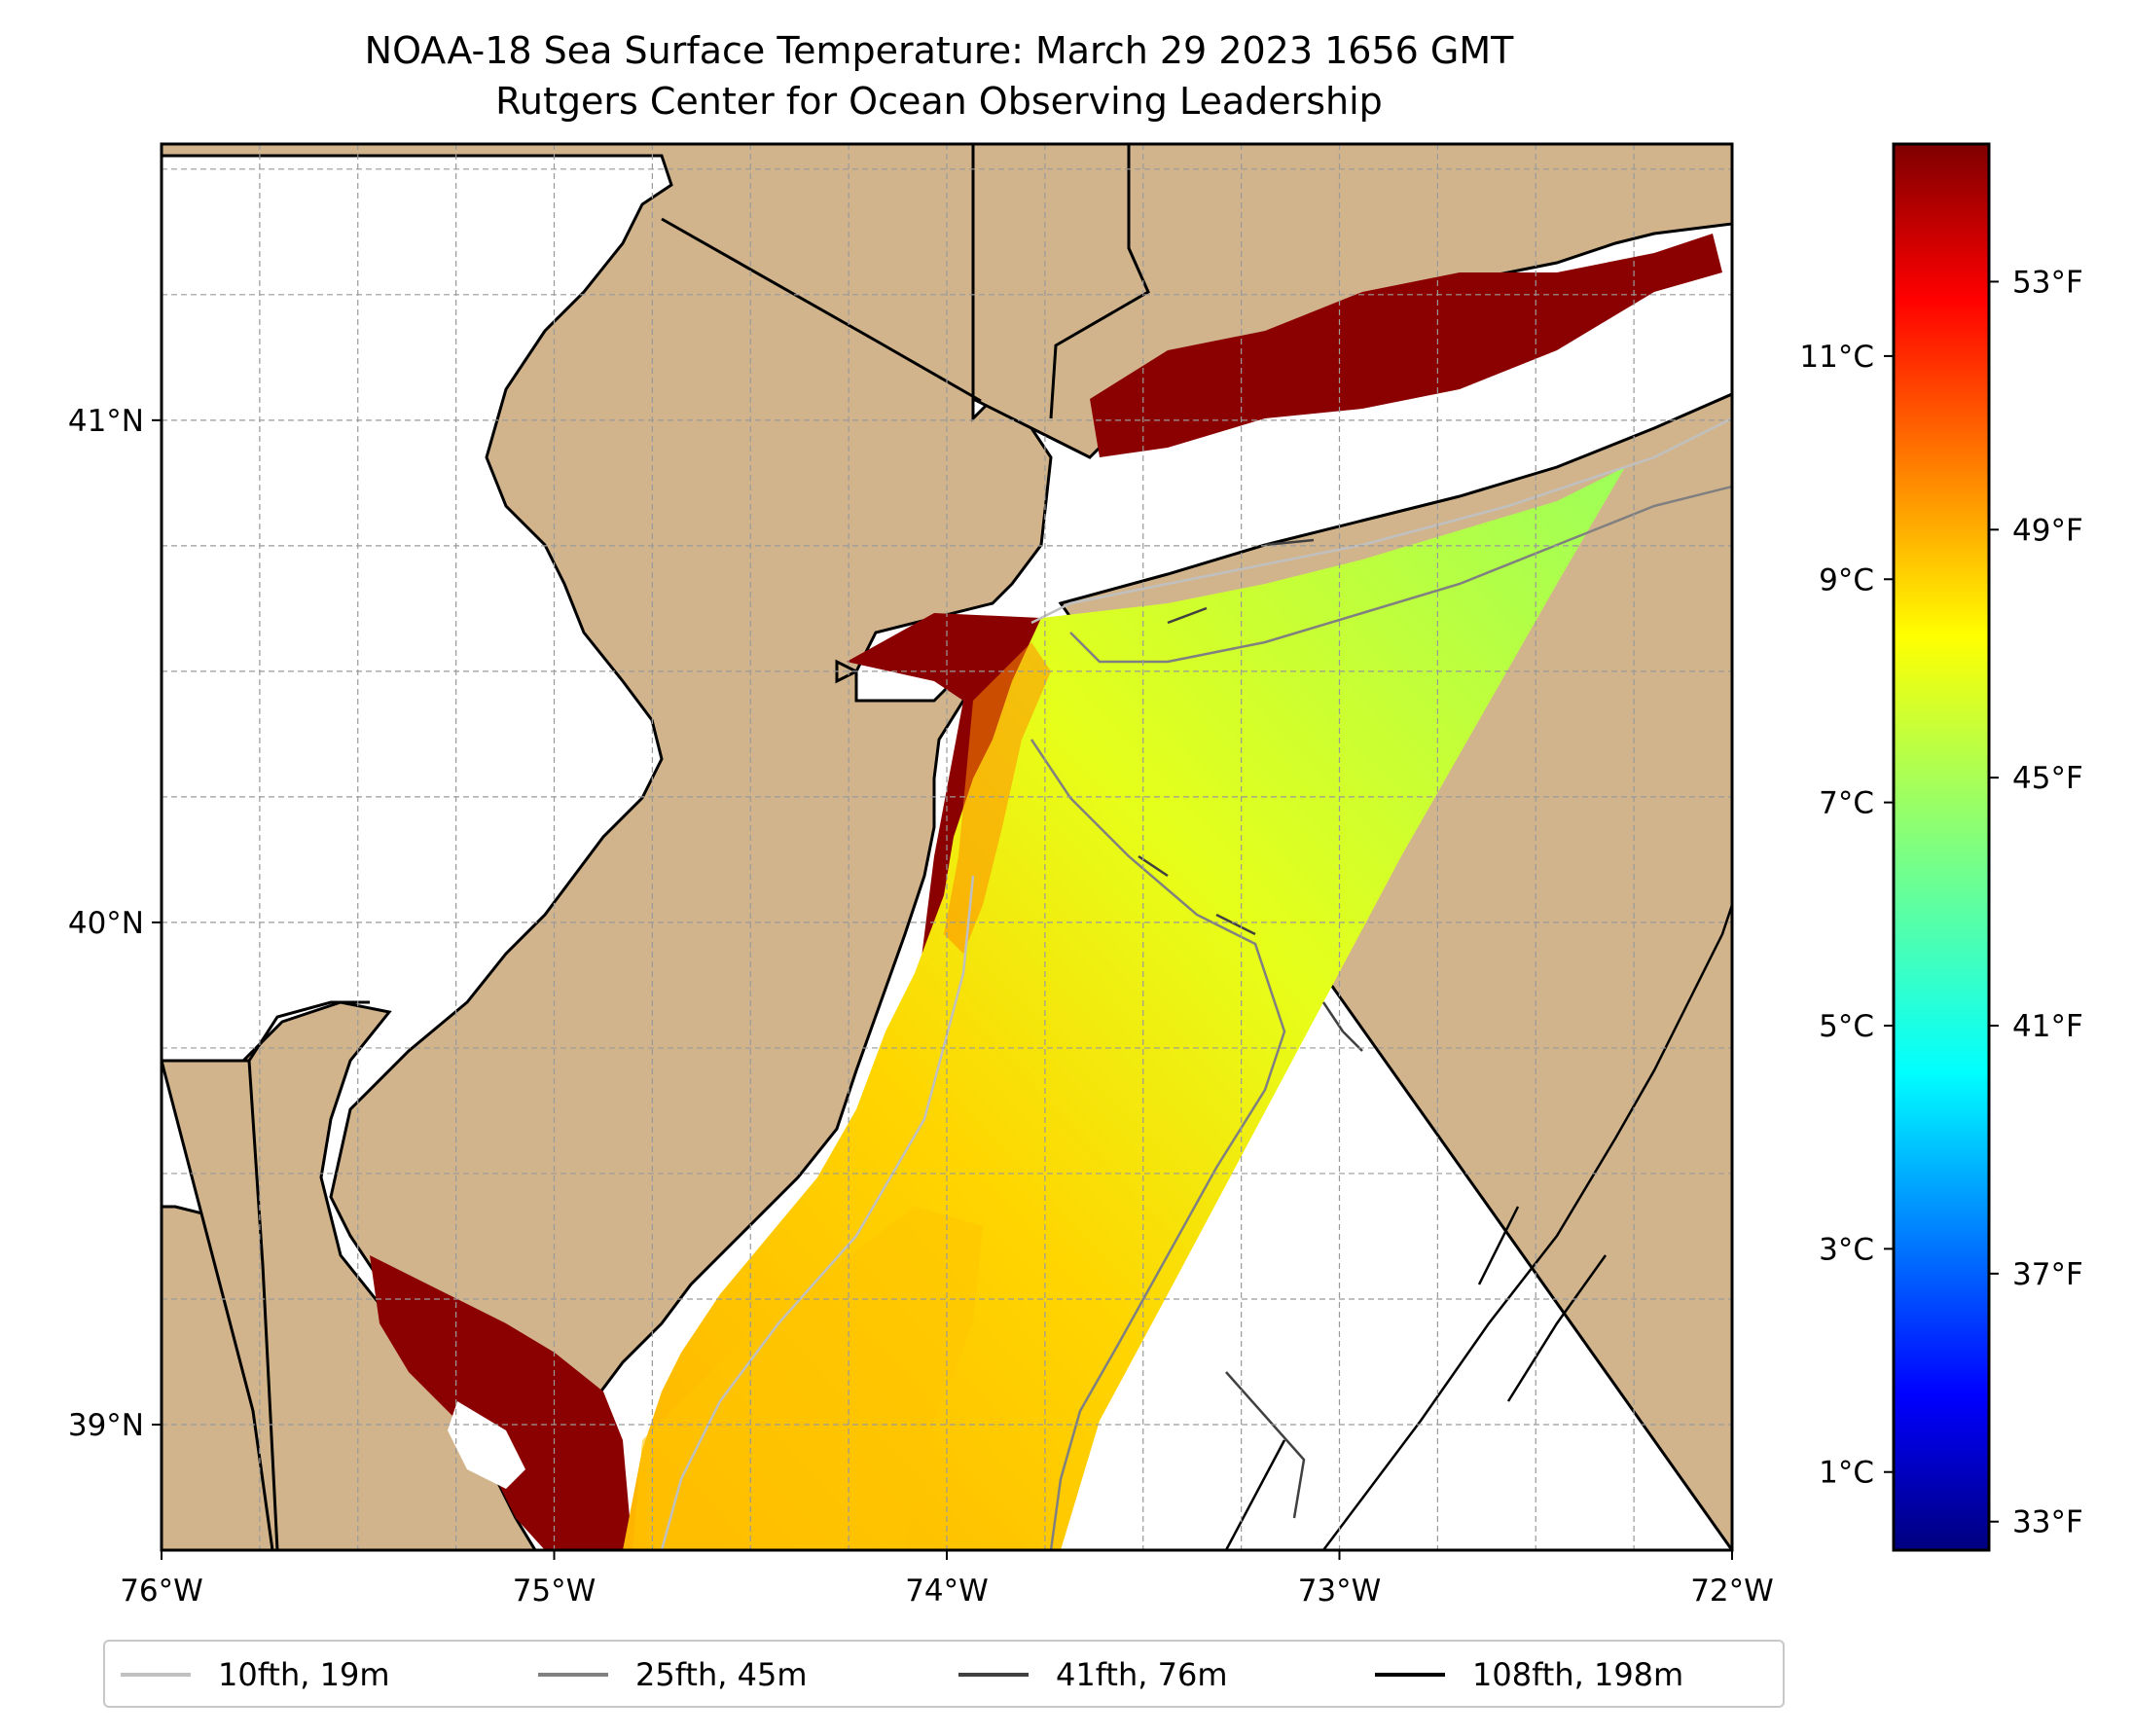  I want to click on y-tick-label: 39°N, so click(106, 1425).